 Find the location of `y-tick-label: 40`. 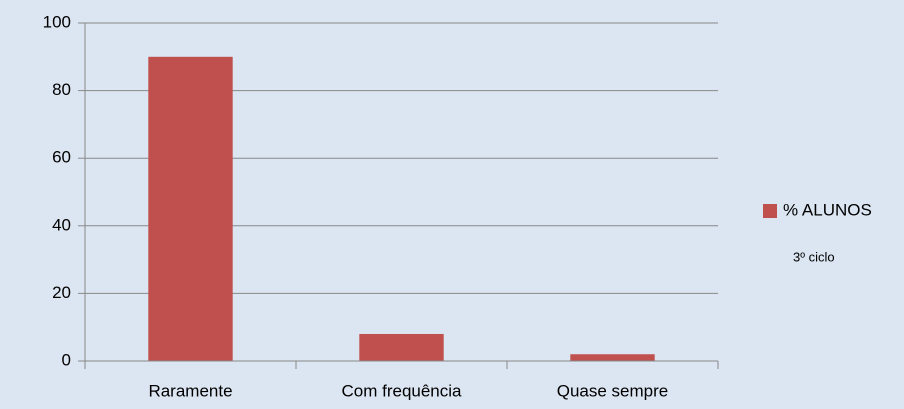

y-tick-label: 40 is located at coordinates (61, 224).